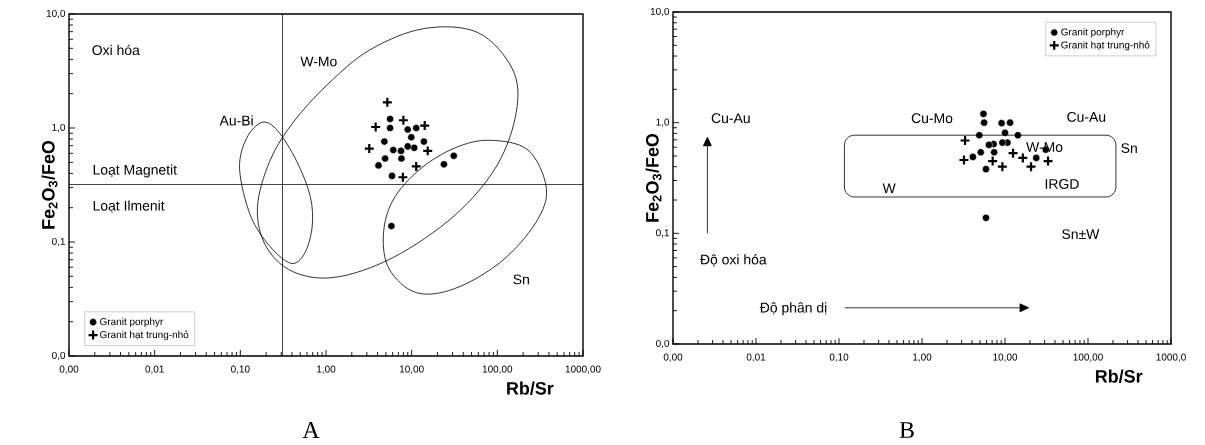 Image resolution: width=1205 pixels, height=445 pixels. I want to click on annotation: IRGD, so click(1062, 184).